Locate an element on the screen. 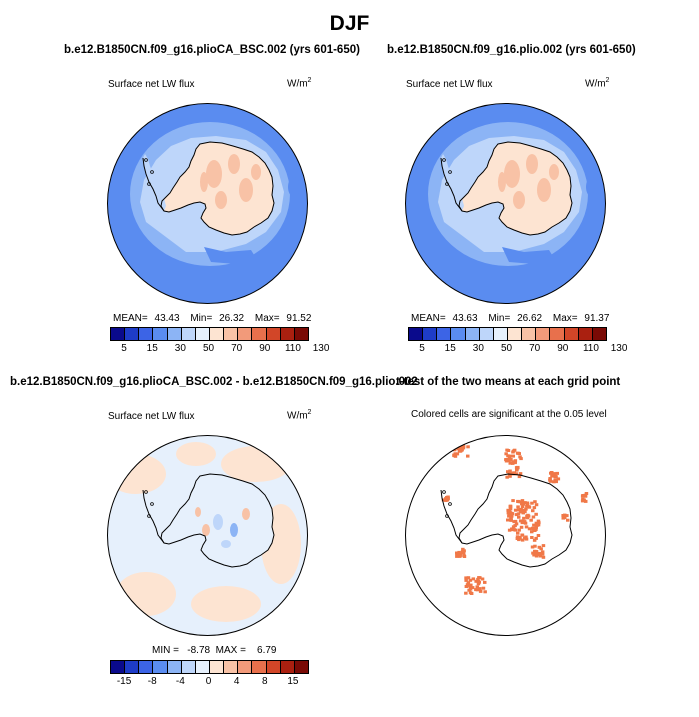  panel2-coastline is located at coordinates (515, 188).